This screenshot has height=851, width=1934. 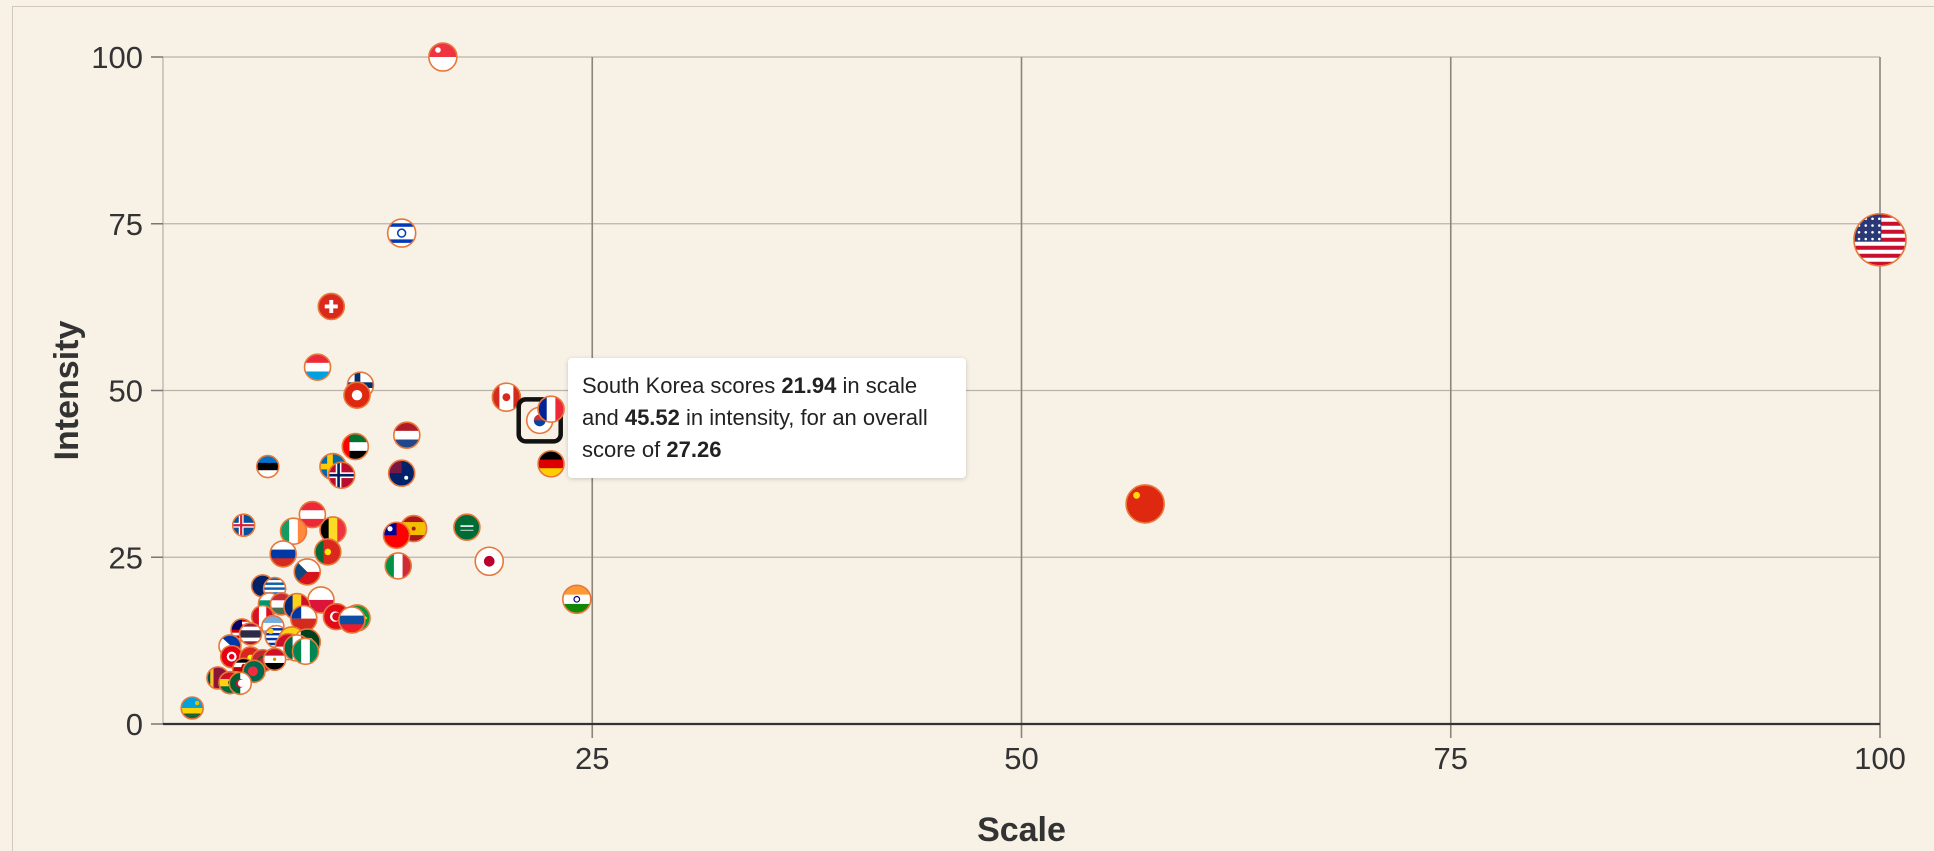 I want to click on tooltip-text-2: in scale and, so click(x=750, y=401).